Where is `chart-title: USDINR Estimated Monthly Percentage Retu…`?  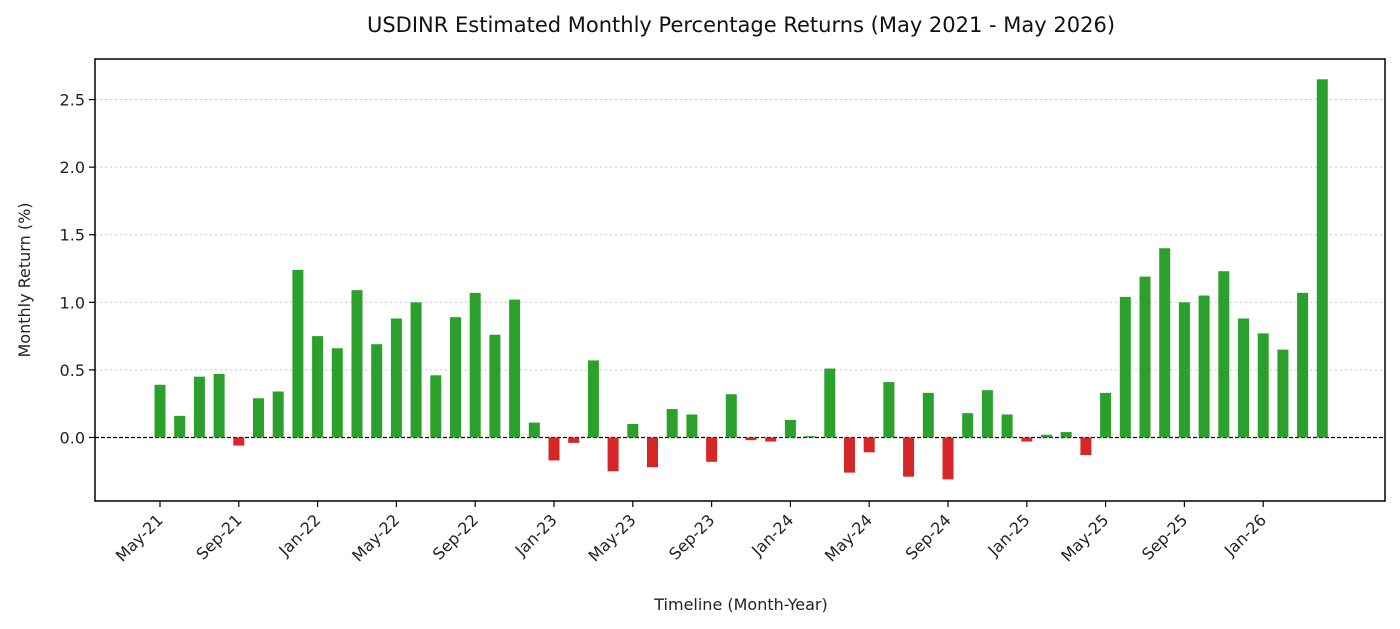 chart-title: USDINR Estimated Monthly Percentage Retu… is located at coordinates (741, 25).